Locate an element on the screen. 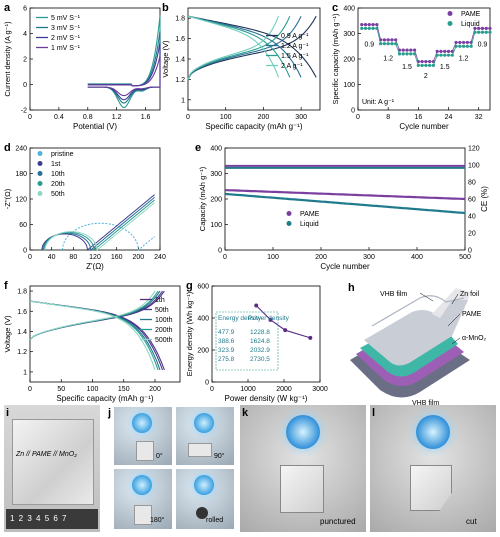  y-tick-label: 200 is located at coordinates (349, 60).